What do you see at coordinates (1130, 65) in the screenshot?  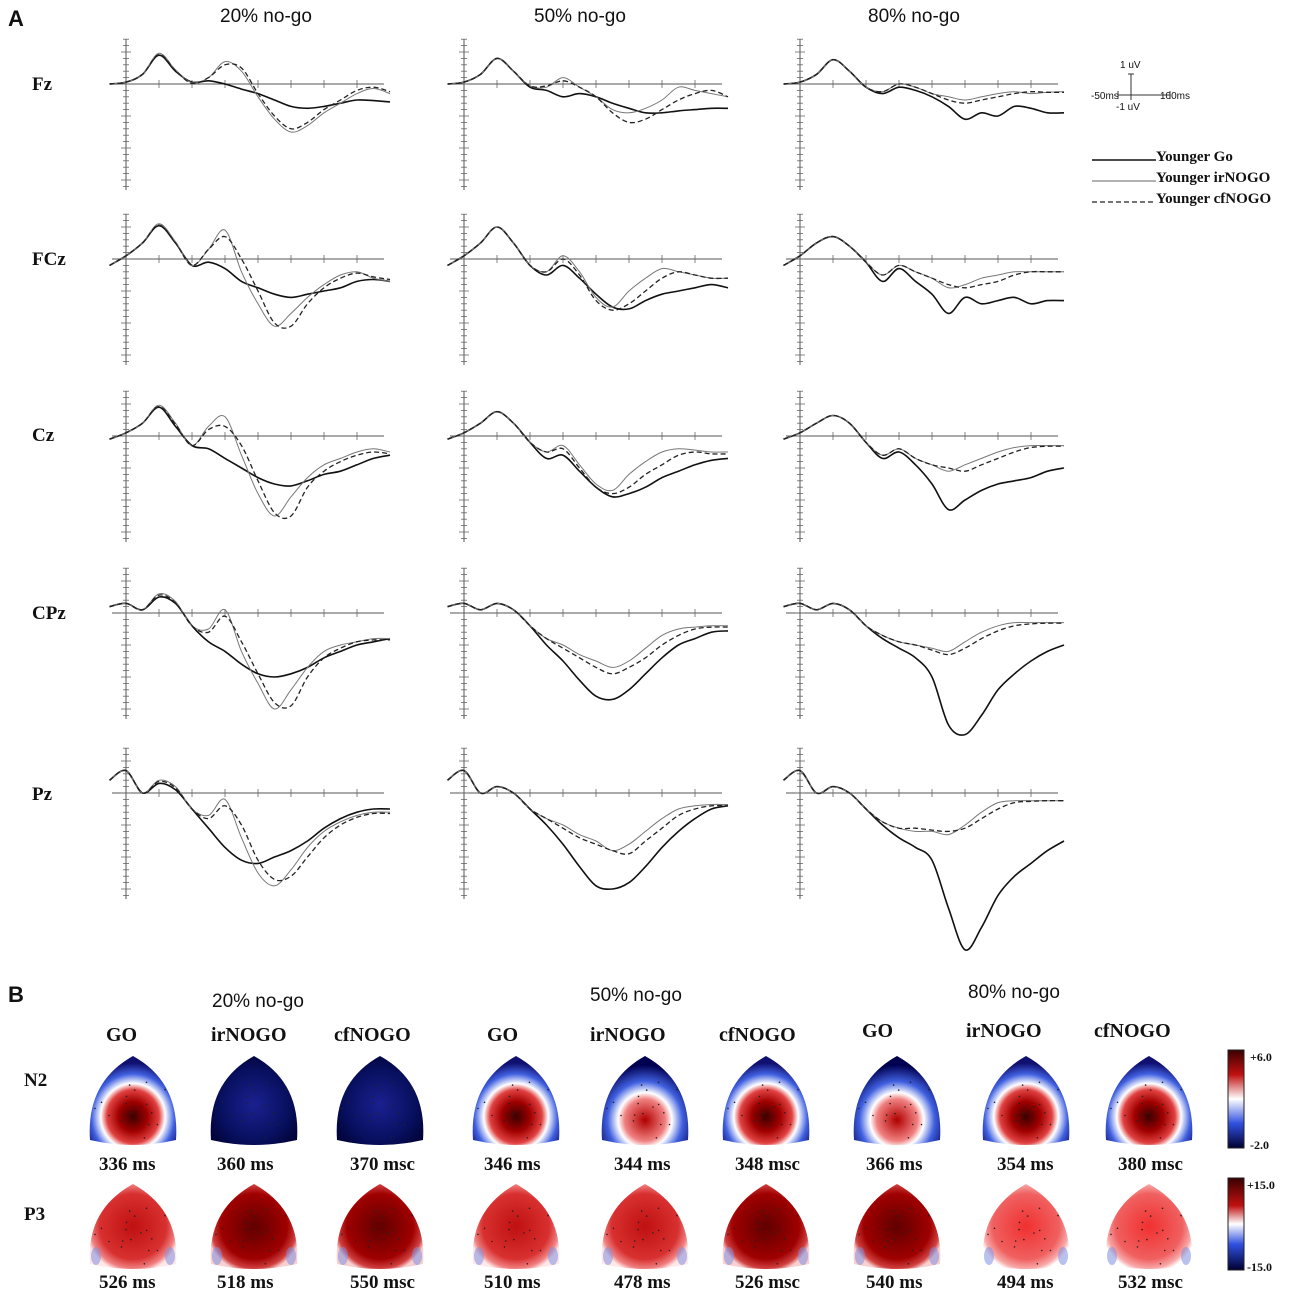 I see `scale-label-uv-pos: 1 uV` at bounding box center [1130, 65].